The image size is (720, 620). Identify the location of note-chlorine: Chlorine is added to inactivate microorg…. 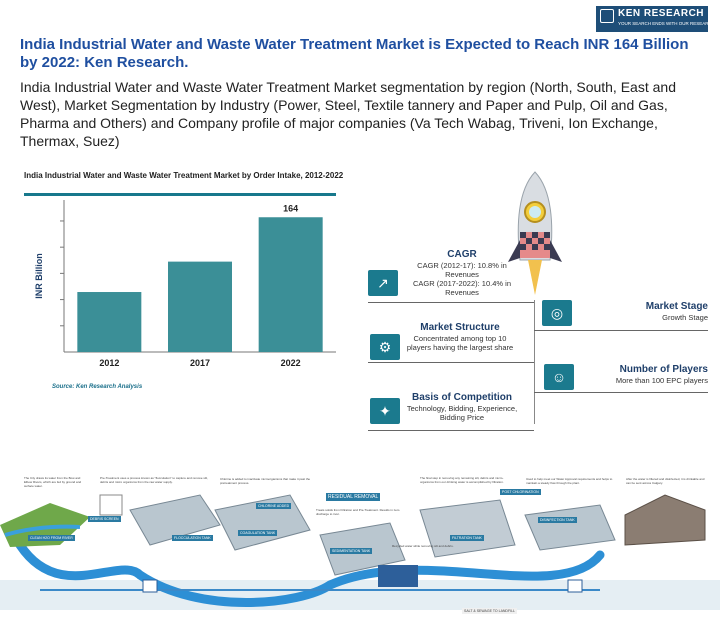
(265, 481).